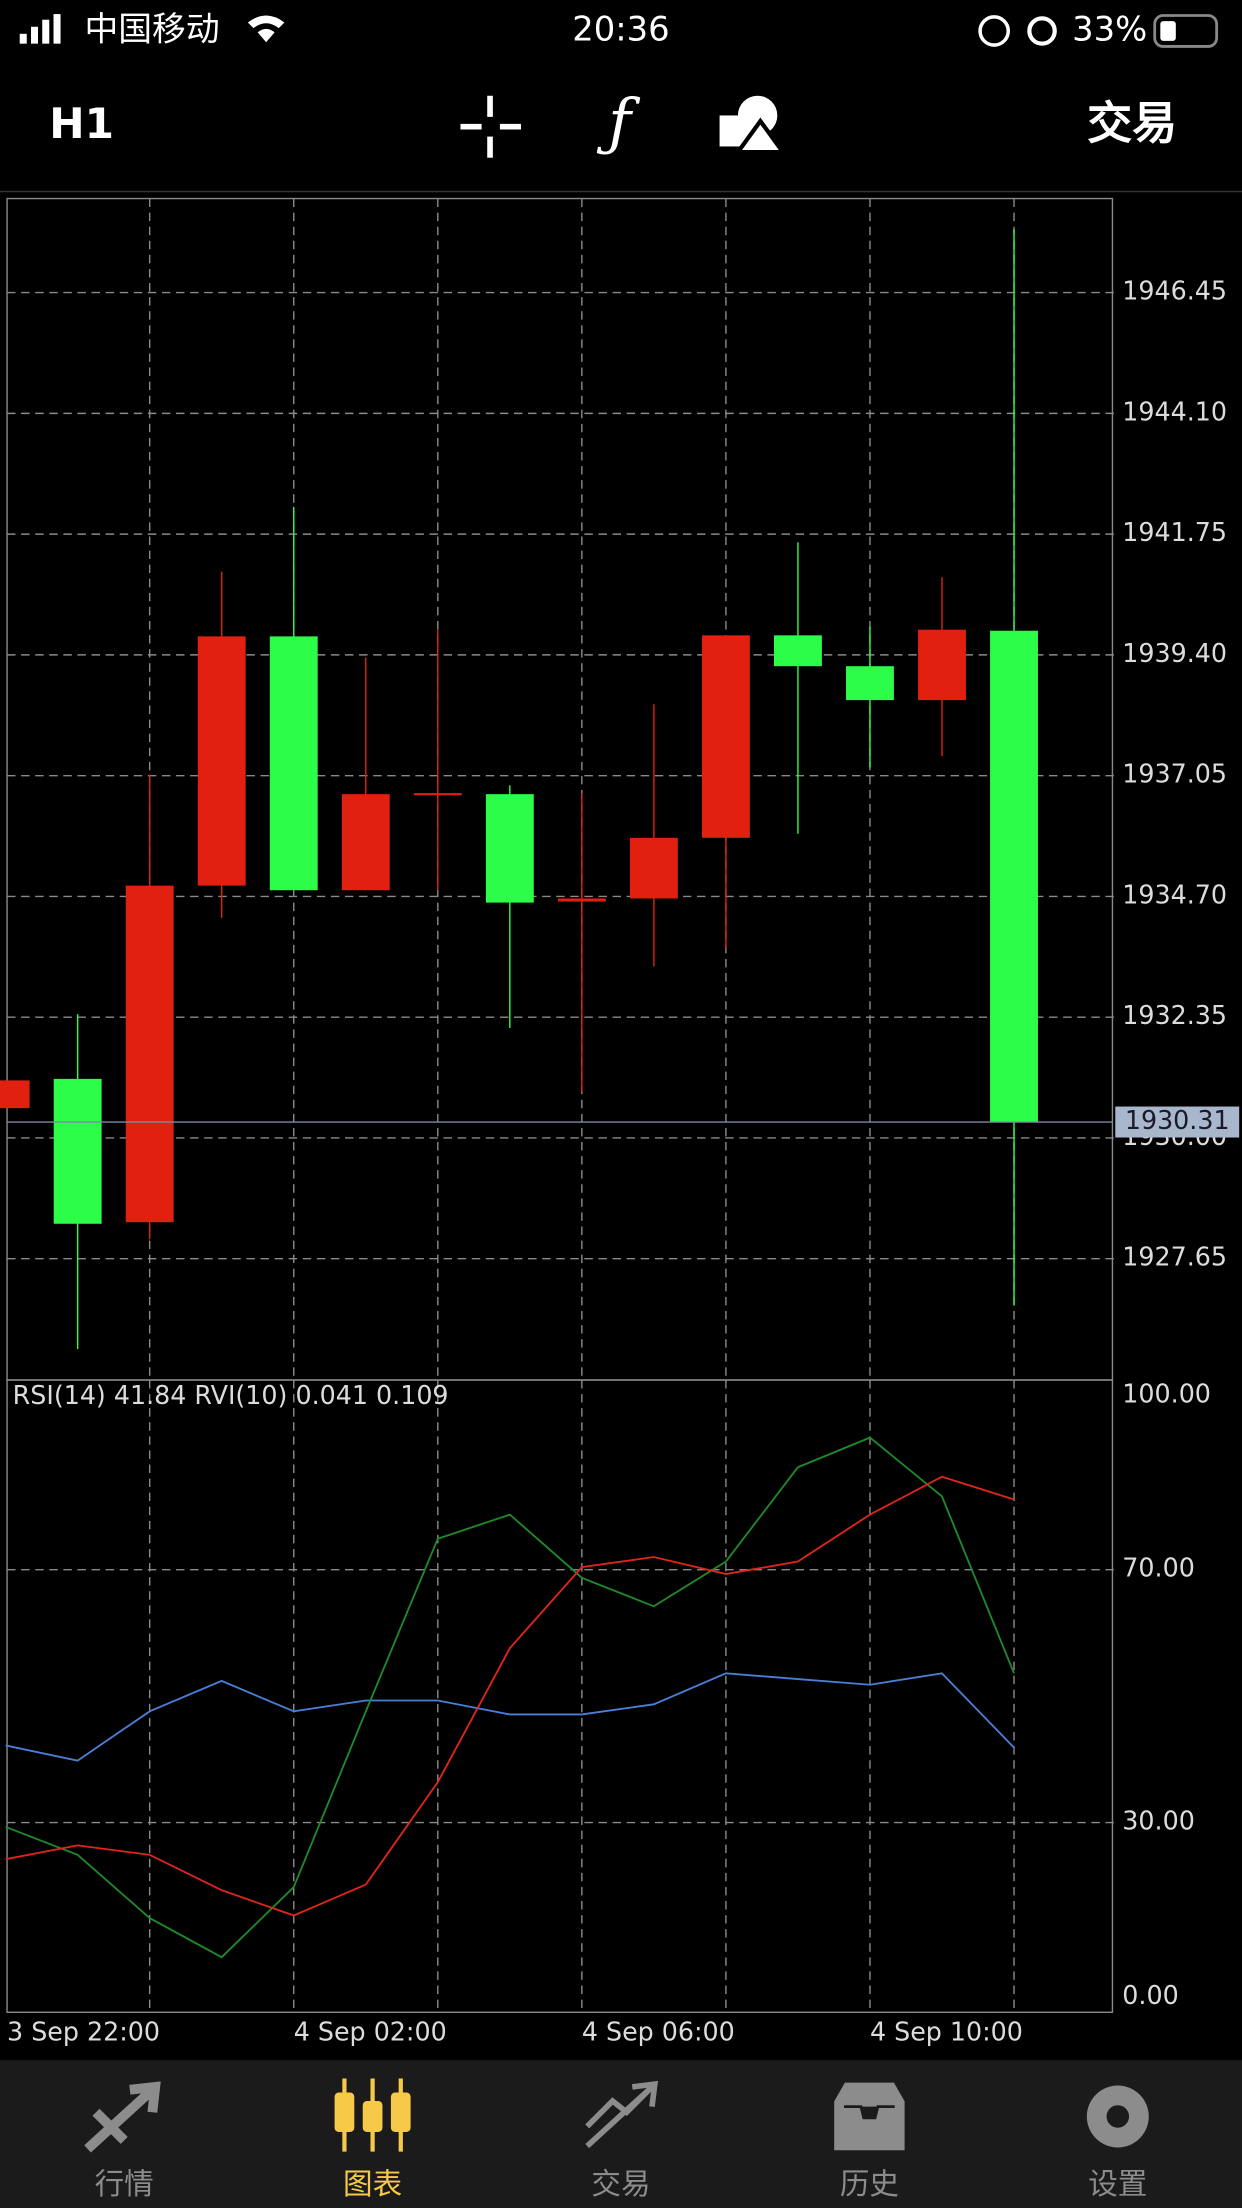 The width and height of the screenshot is (1242, 2208). What do you see at coordinates (1174, 411) in the screenshot?
I see `y-tick-label: 1944.10` at bounding box center [1174, 411].